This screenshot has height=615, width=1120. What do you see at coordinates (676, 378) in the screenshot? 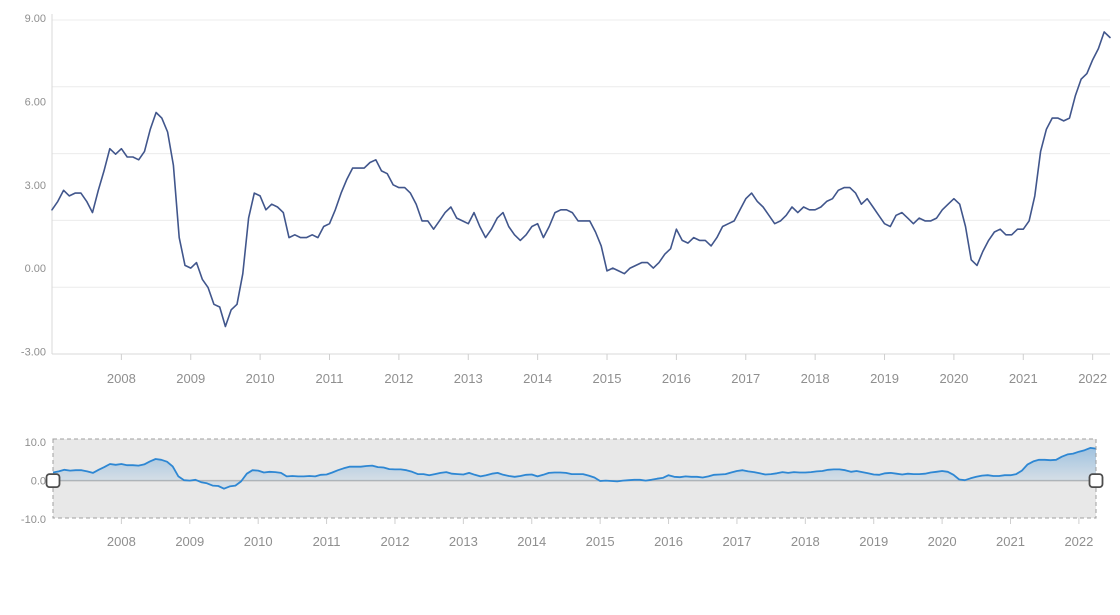
I see `x-axis-year-label: 2016` at bounding box center [676, 378].